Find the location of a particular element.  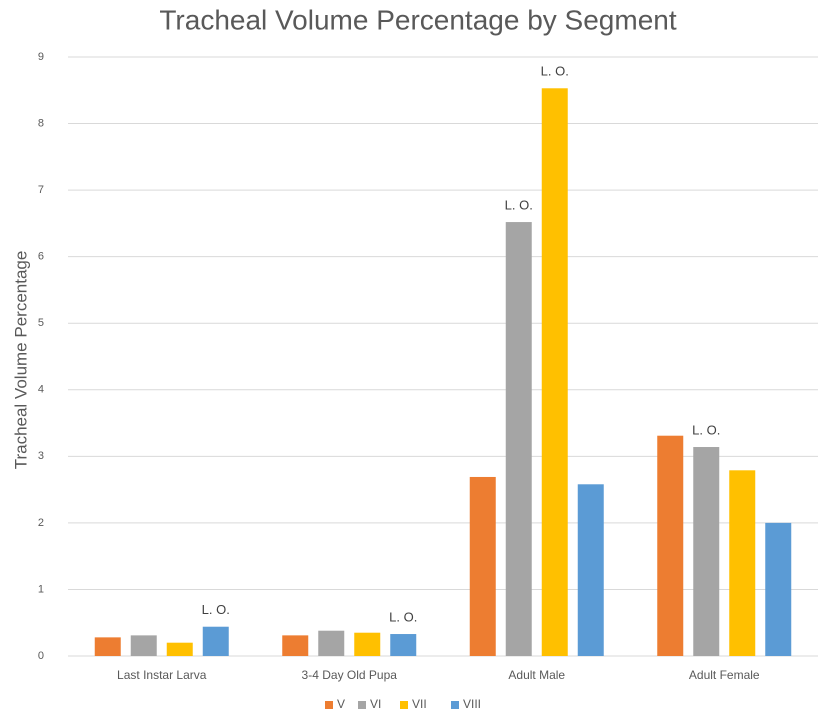

y-tick-label: 4 is located at coordinates (41, 390).